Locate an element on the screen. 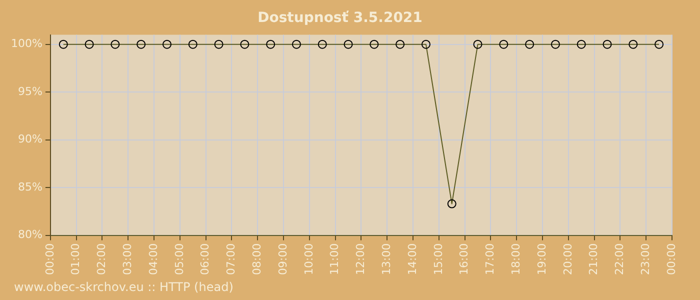  x-tick-label: 01:00 is located at coordinates (75, 259).